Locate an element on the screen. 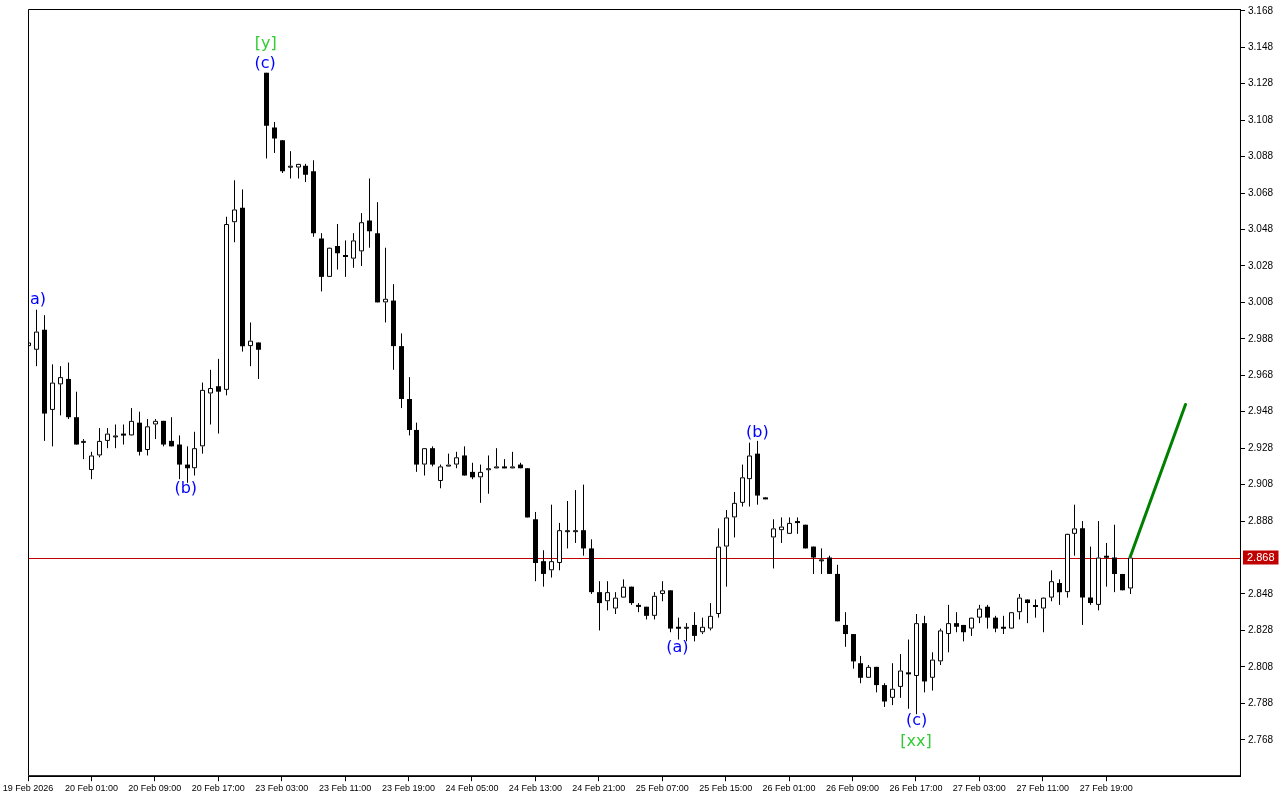  ref-line-label: 2.868 is located at coordinates (1260, 556).